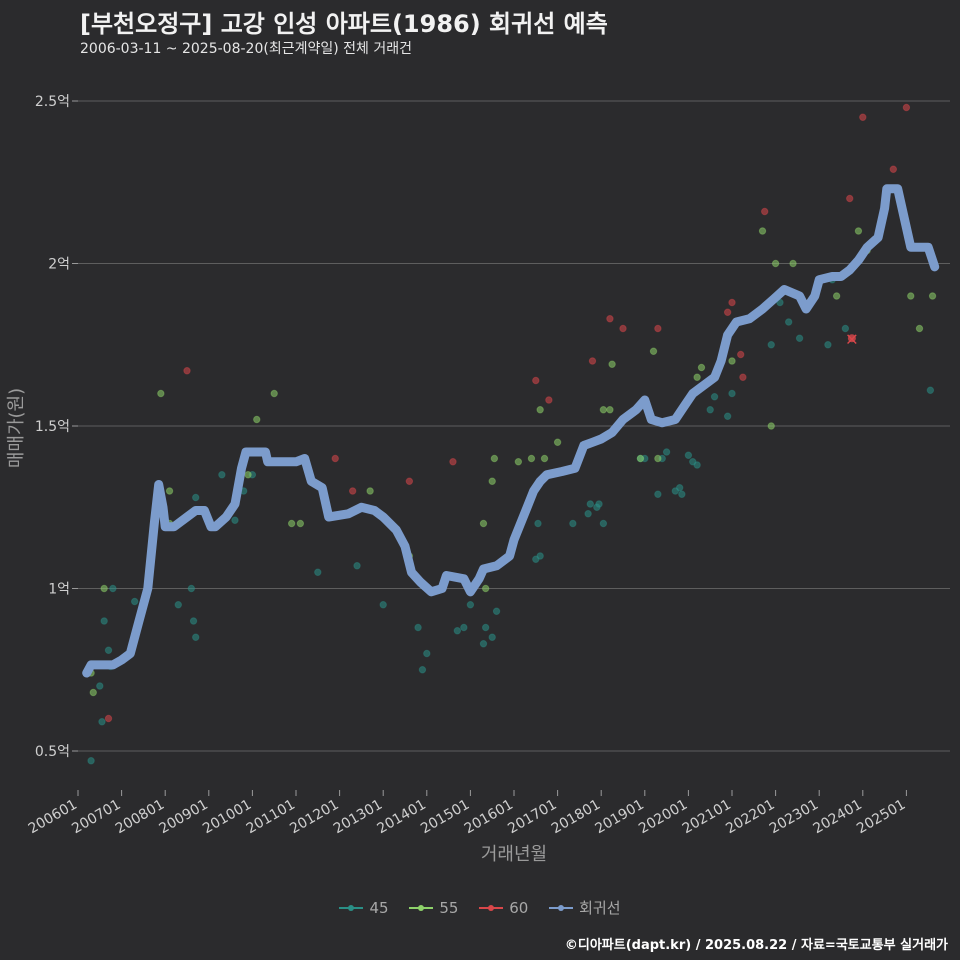  What do you see at coordinates (184, 817) in the screenshot?
I see `x-tick-label: 200901` at bounding box center [184, 817].